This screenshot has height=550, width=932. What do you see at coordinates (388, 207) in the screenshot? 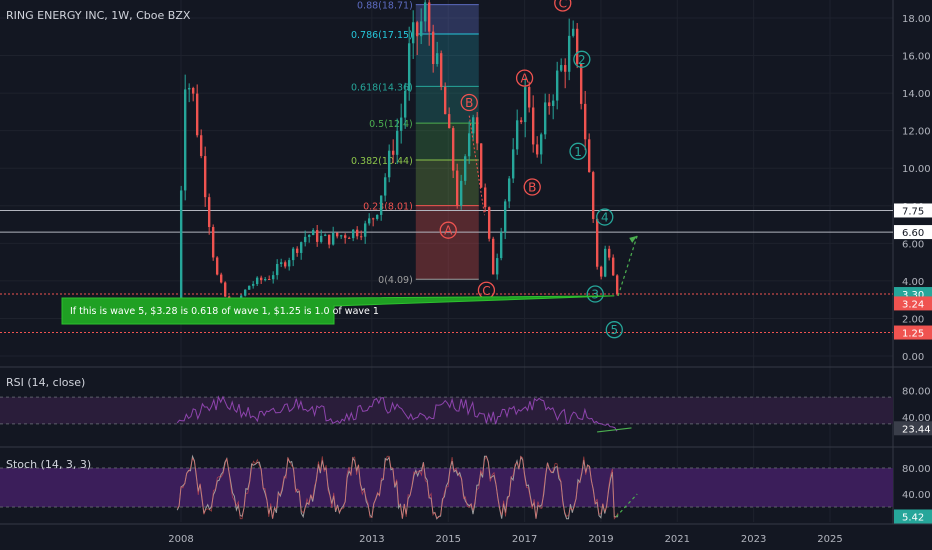
I see `fib-level-label: 0.23(8.01)` at bounding box center [388, 207].